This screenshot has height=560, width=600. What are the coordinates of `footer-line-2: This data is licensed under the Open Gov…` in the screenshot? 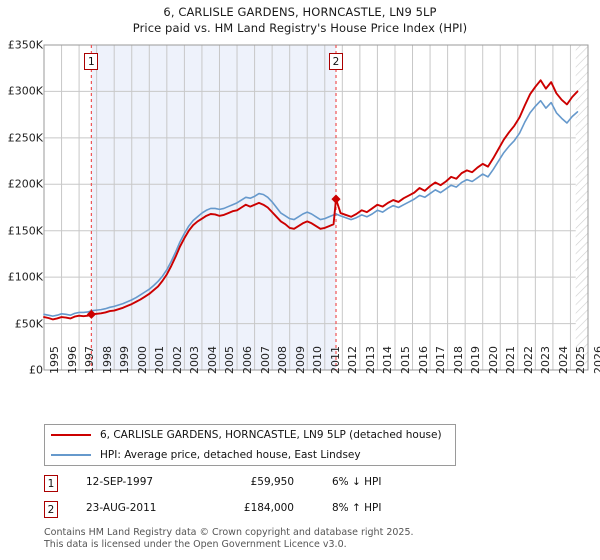 It's located at (195, 544).